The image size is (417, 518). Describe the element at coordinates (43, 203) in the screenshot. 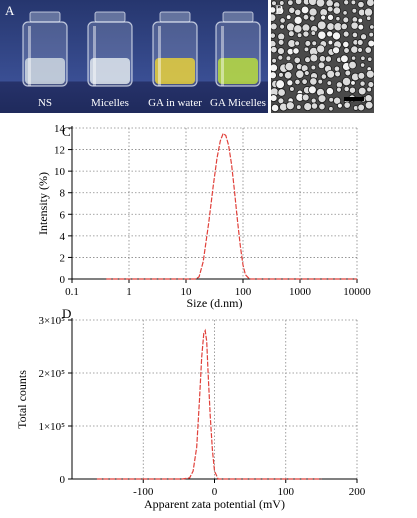

I see `y-axis-label: Intensity (%)` at that location.